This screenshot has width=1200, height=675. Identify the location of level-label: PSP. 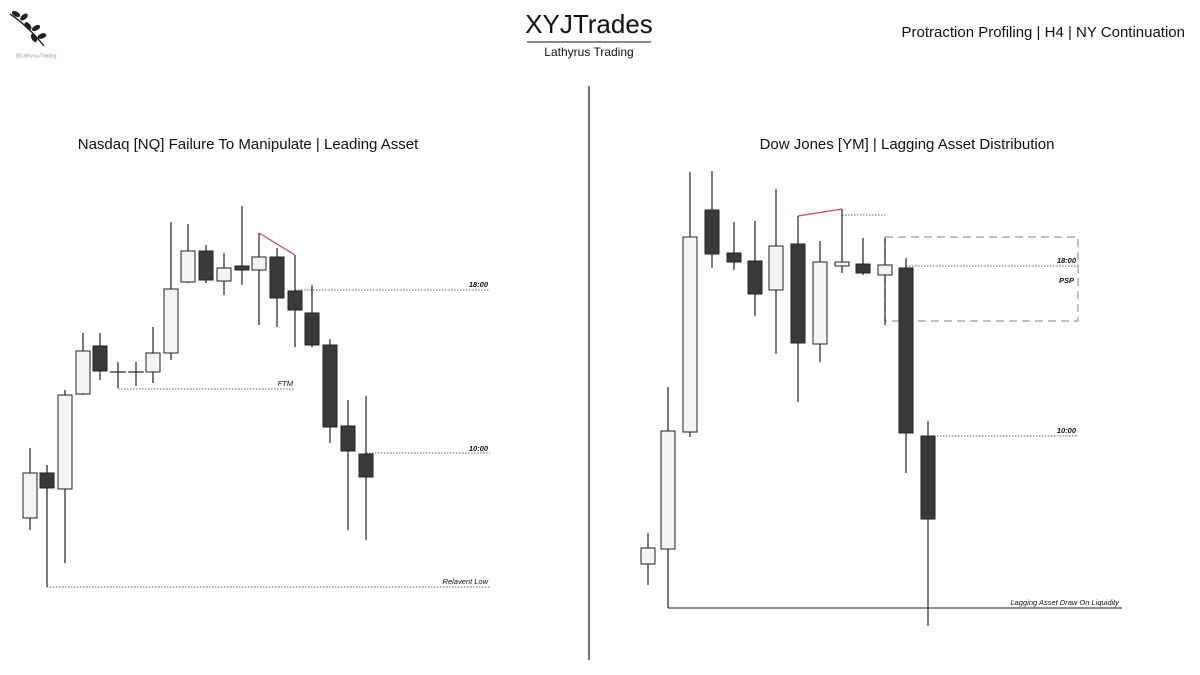
(1067, 280).